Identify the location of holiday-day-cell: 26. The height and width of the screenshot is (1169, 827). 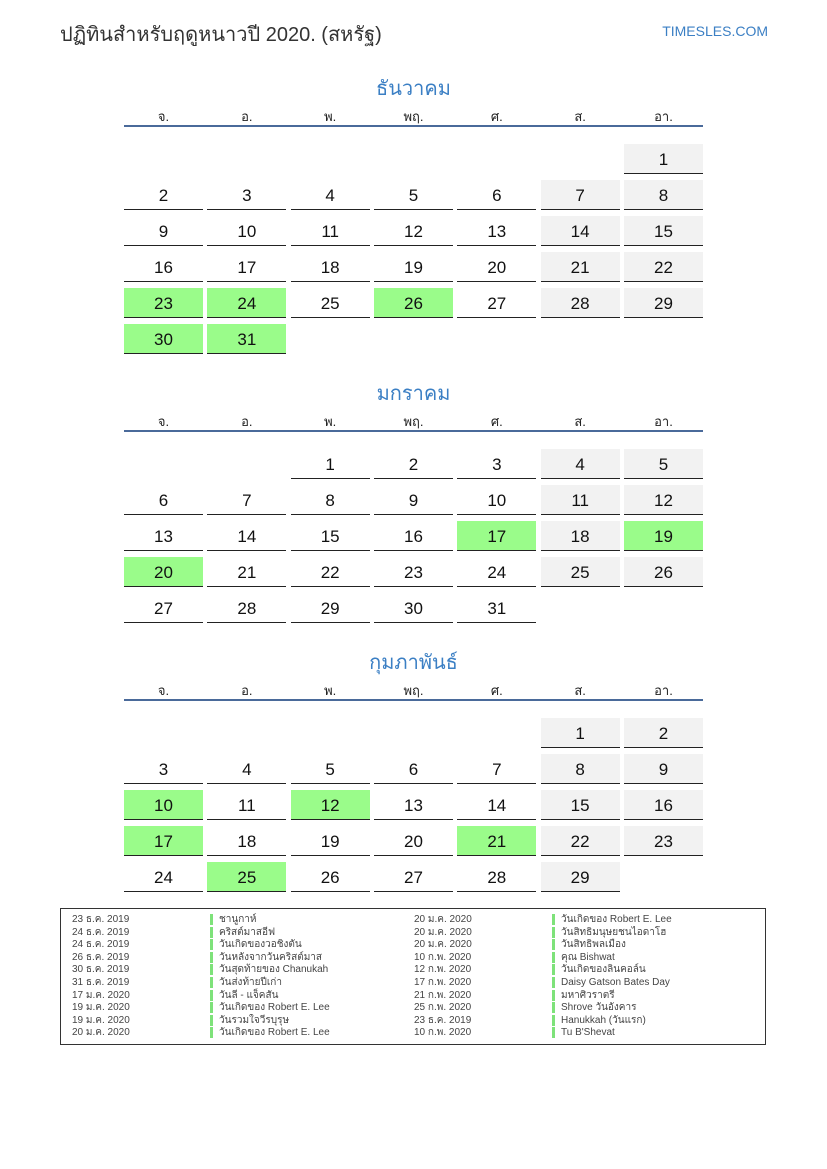
(413, 303).